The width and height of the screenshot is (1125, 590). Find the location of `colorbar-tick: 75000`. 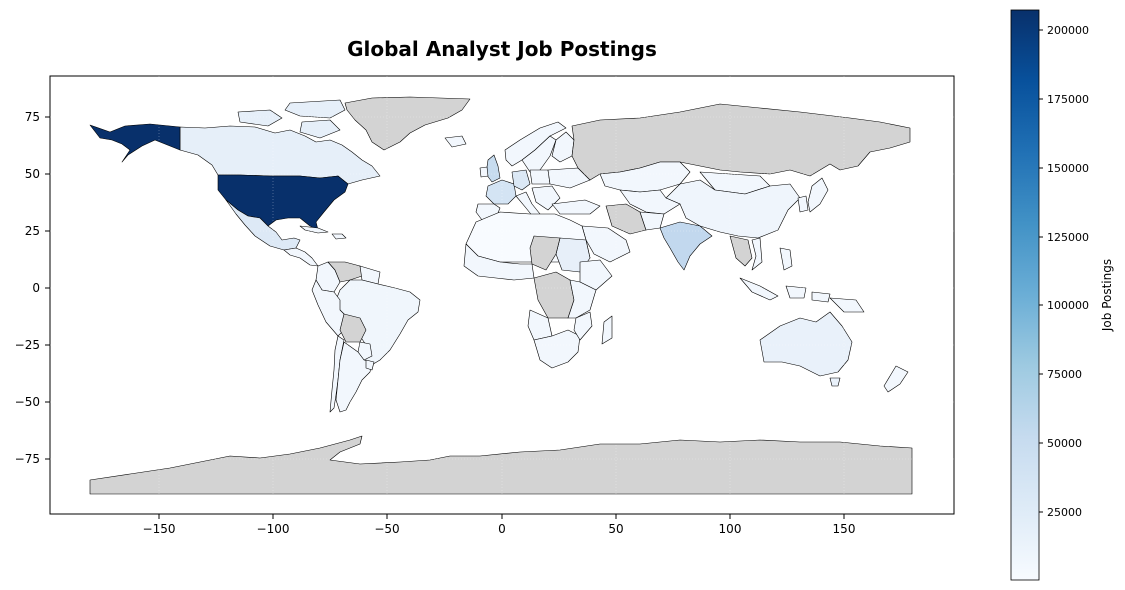

colorbar-tick: 75000 is located at coordinates (1060, 374).